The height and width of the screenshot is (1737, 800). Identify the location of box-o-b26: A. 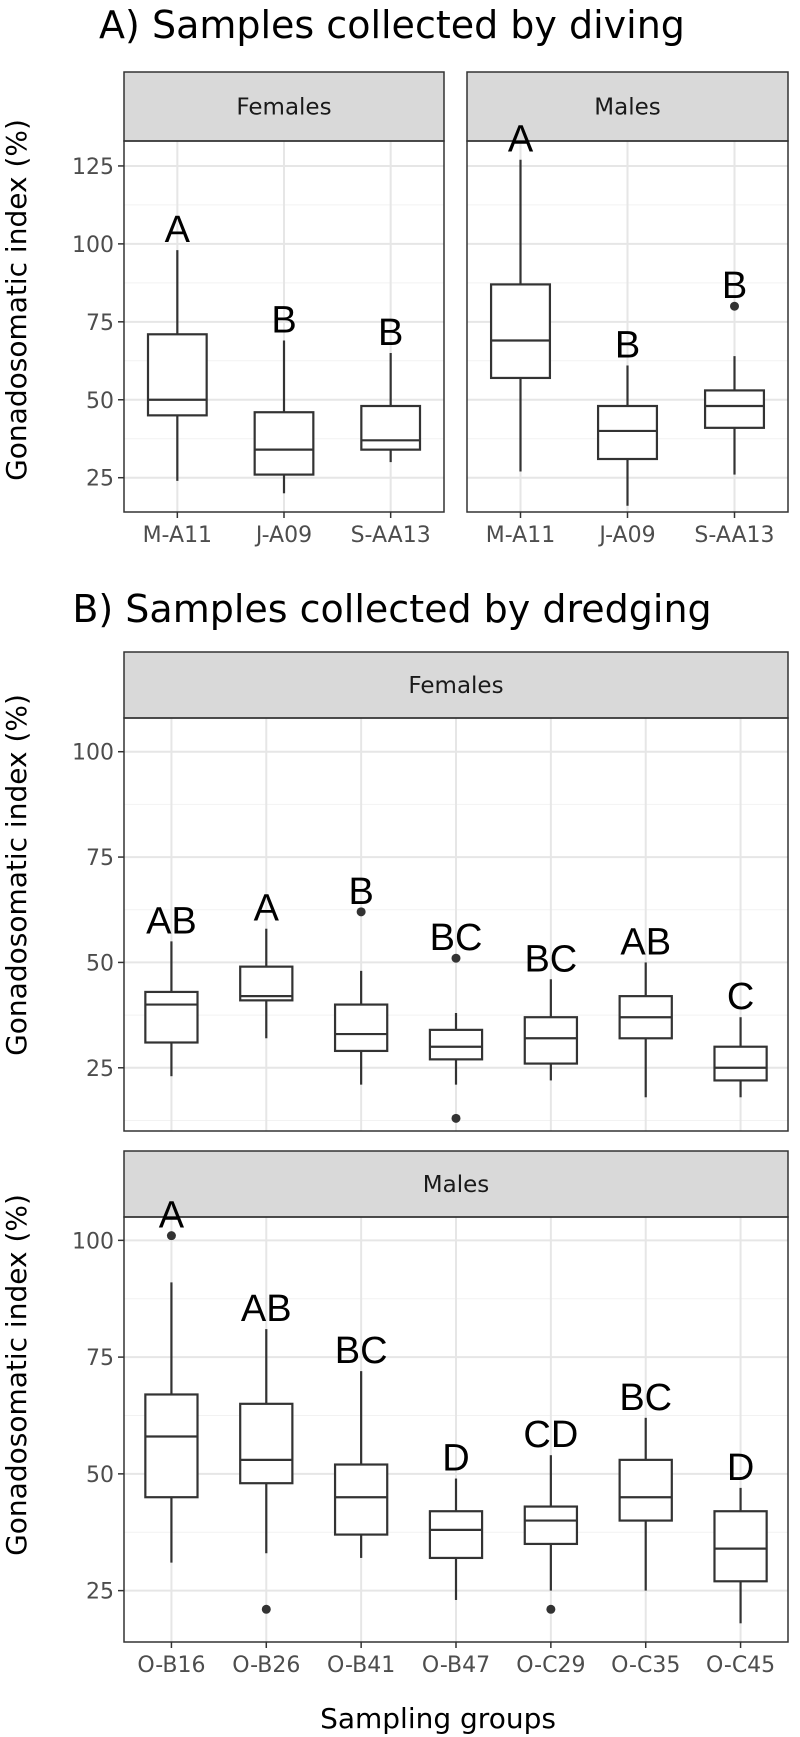
(266, 963).